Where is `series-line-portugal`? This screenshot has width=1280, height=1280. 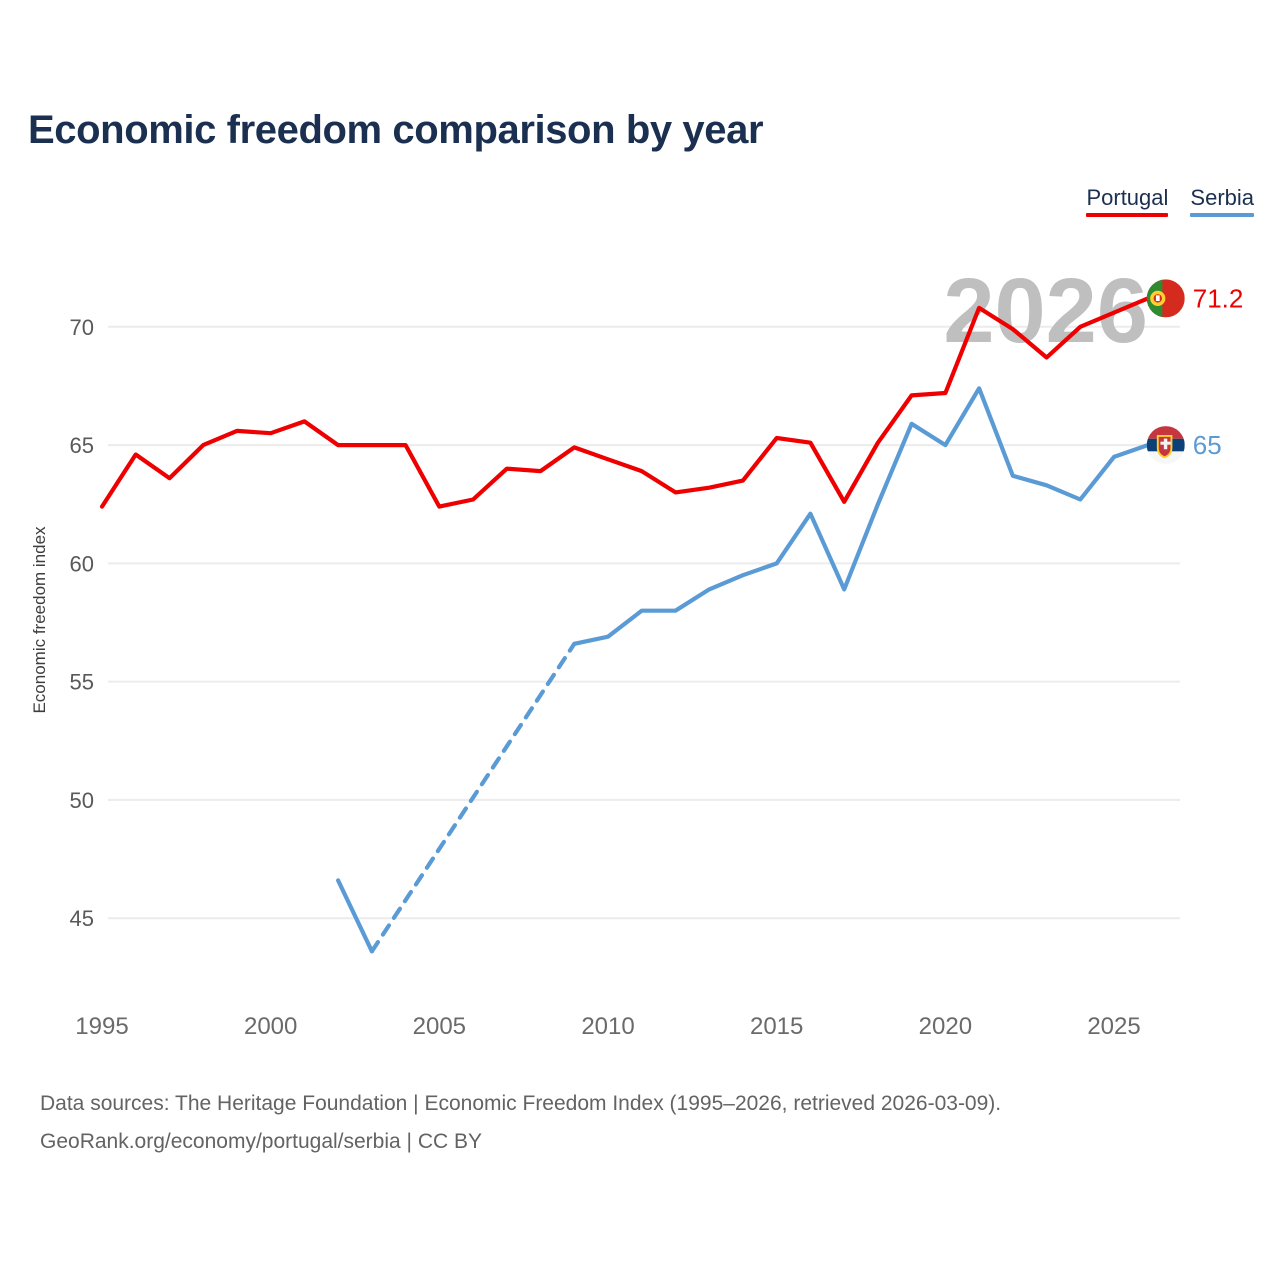 series-line-portugal is located at coordinates (624, 402).